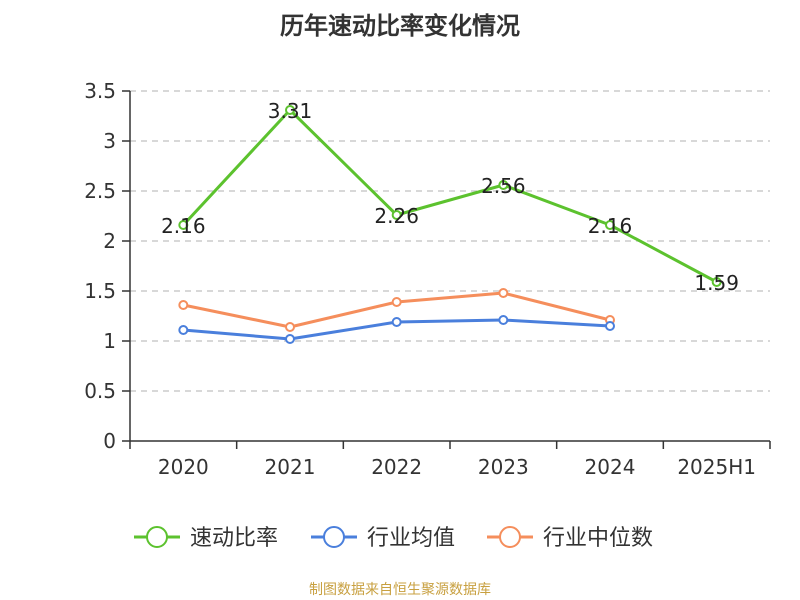 This screenshot has width=800, height=600. I want to click on data-label: 2.26, so click(396, 216).